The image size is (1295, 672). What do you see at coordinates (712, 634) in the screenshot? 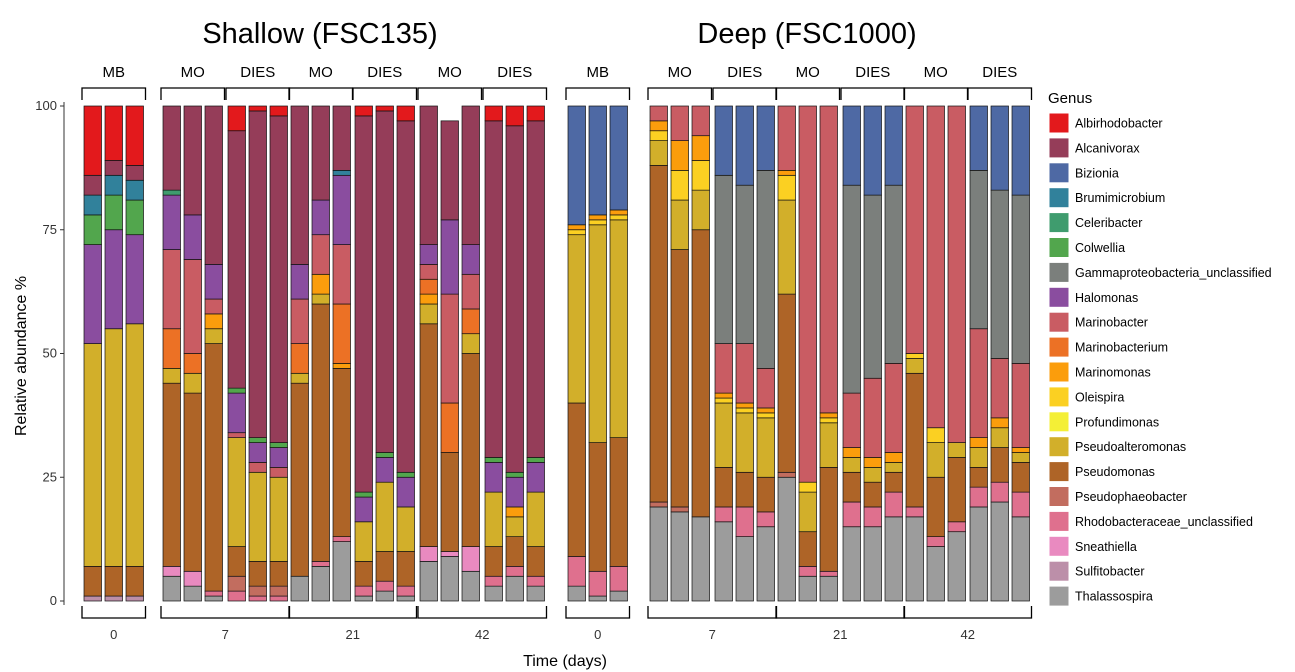
I see `x-tick-label: 7` at bounding box center [712, 634].